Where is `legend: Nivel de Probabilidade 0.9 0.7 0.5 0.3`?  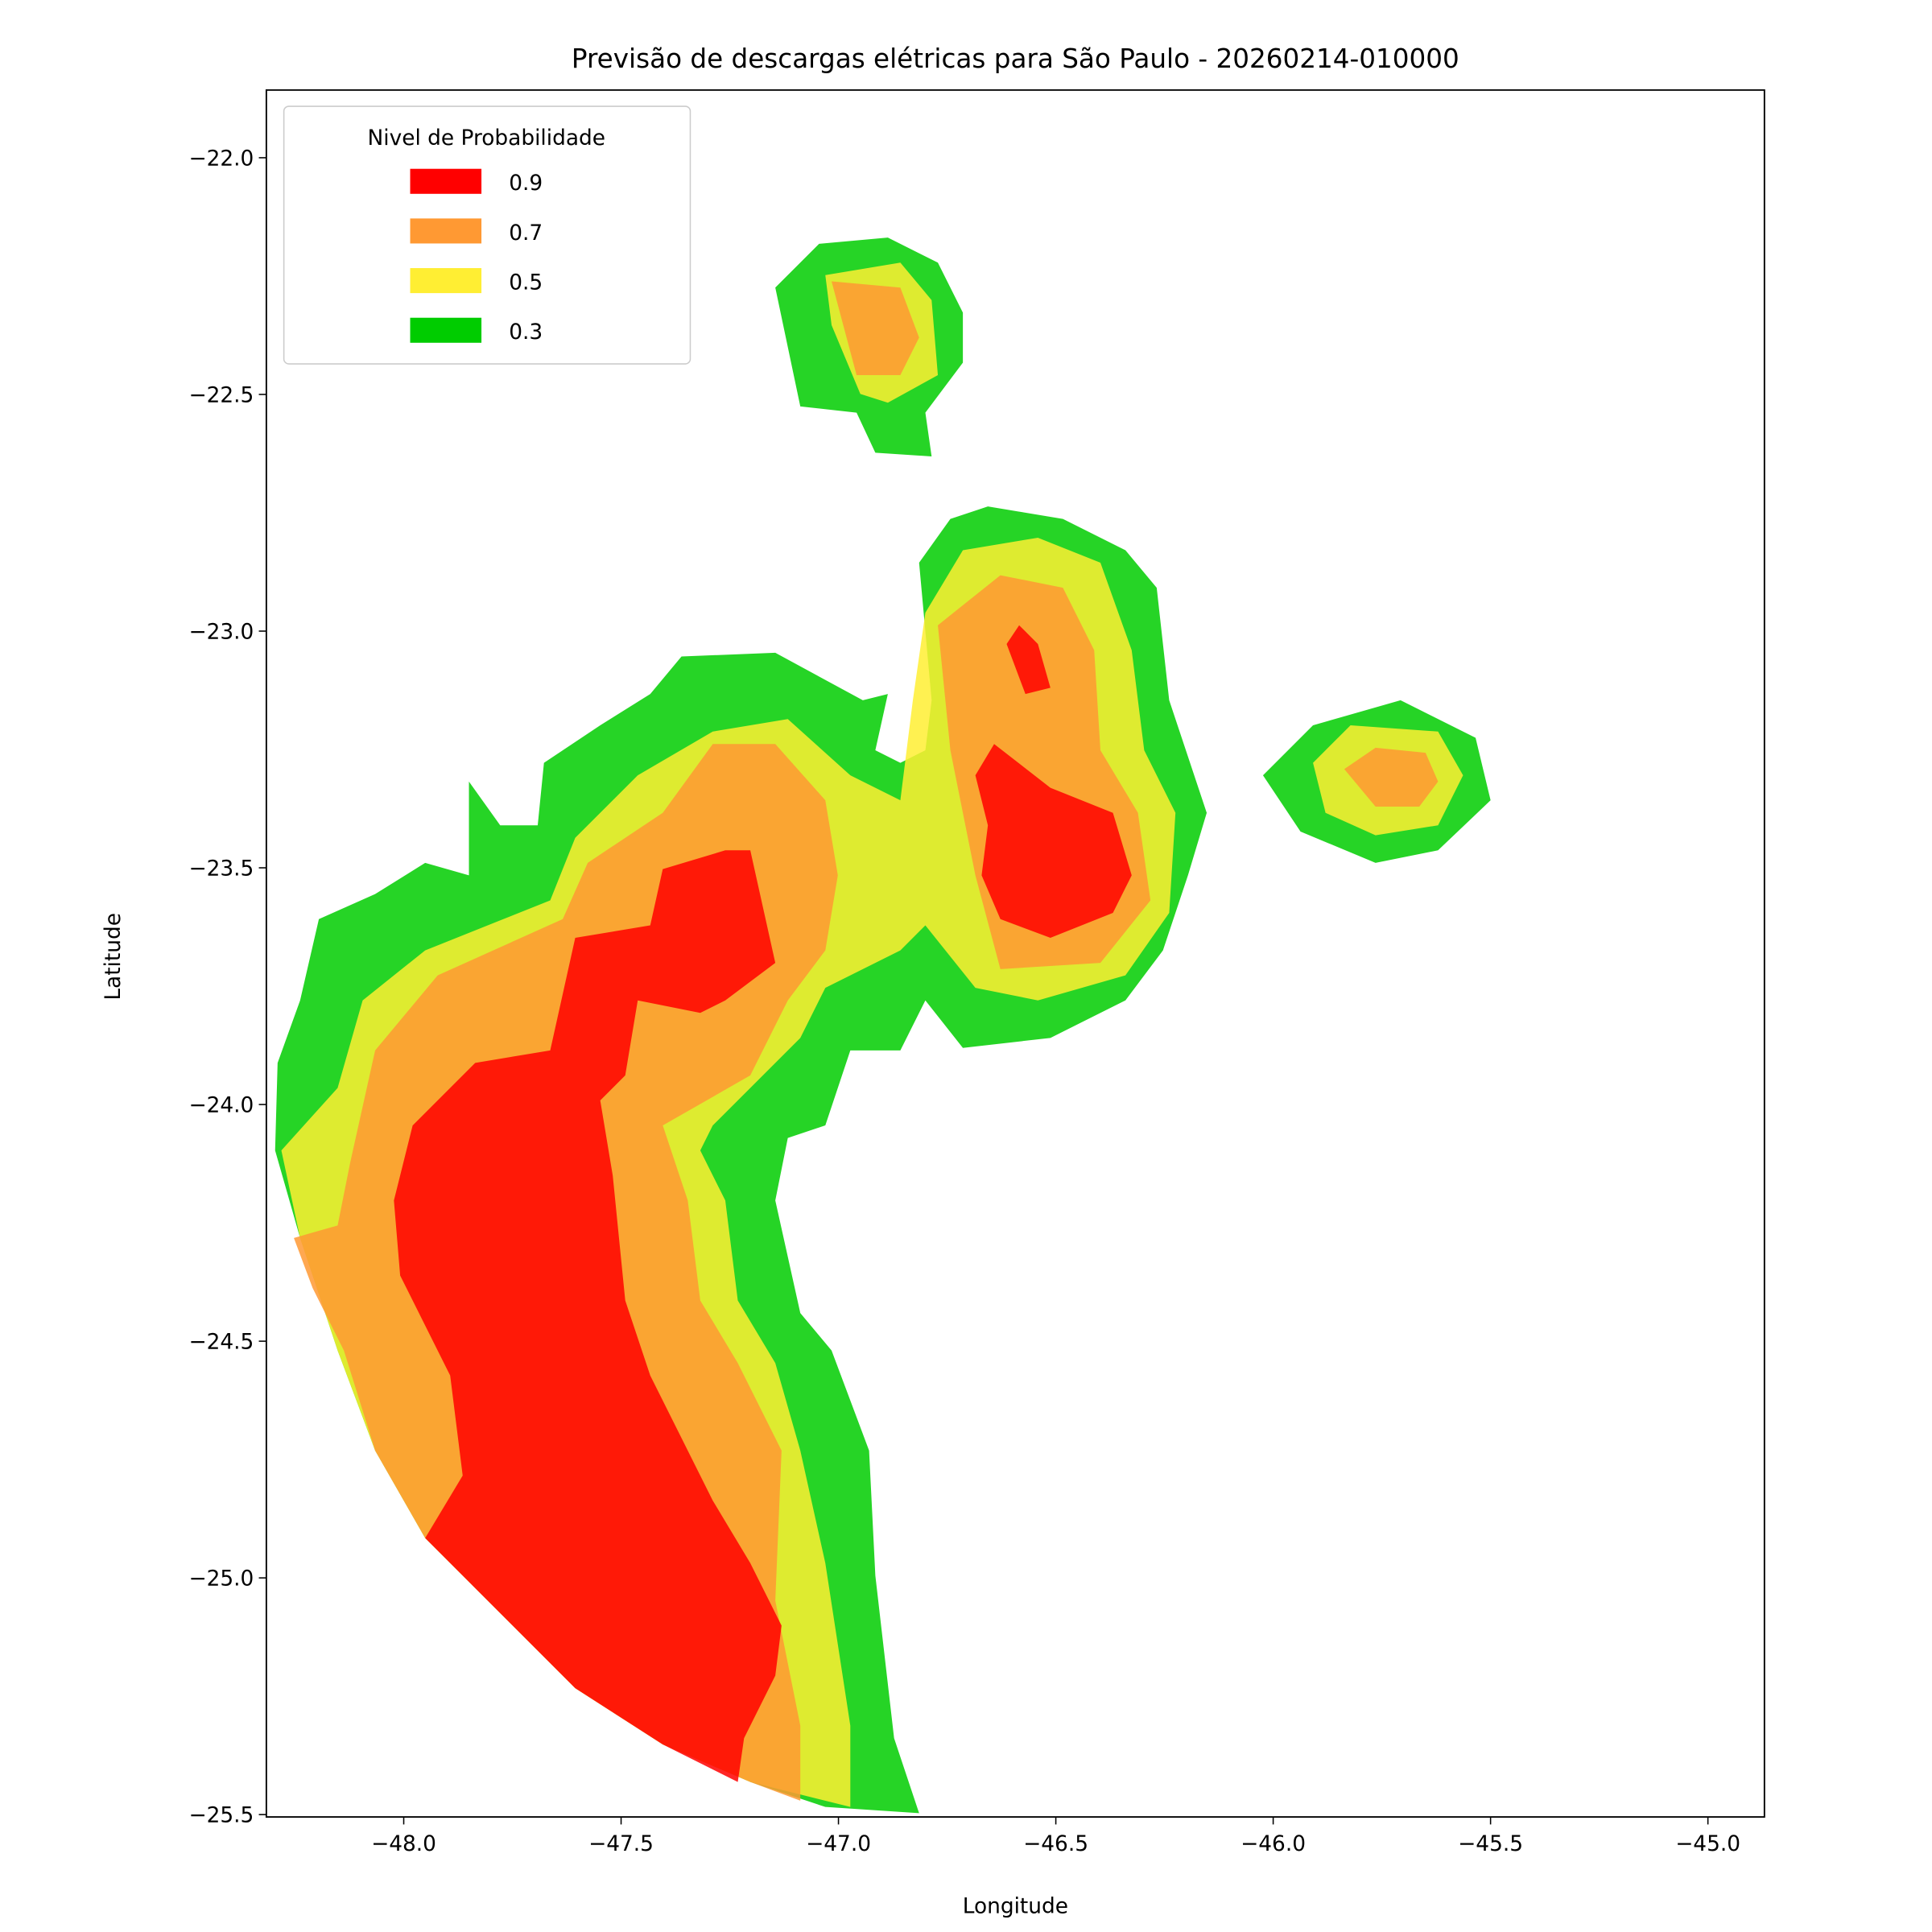
legend: Nivel de Probabilidade 0.9 0.7 0.5 0.3 is located at coordinates (487, 235).